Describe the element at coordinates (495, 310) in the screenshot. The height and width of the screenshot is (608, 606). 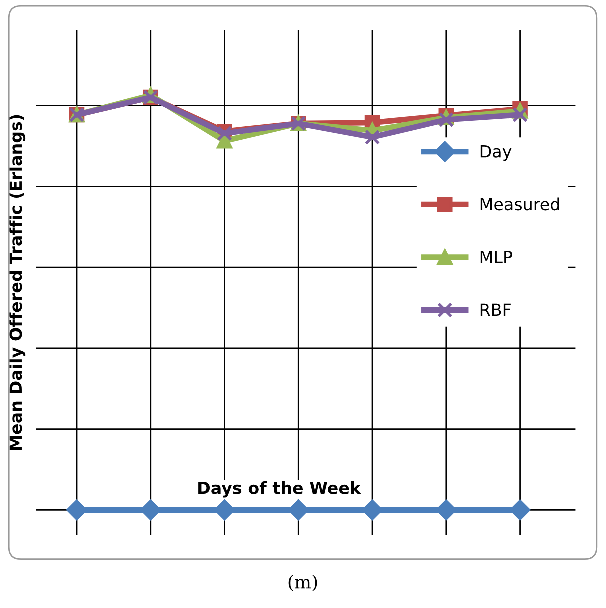
I see `legend-label: RBF` at that location.